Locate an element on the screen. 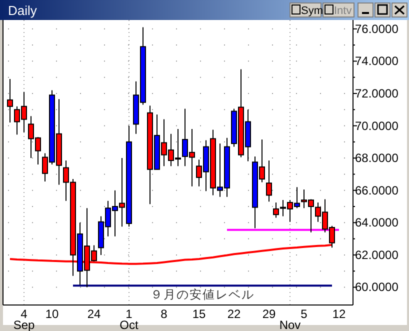 The width and height of the screenshot is (409, 331). y-tick-label: 64.0000 is located at coordinates (377, 223).